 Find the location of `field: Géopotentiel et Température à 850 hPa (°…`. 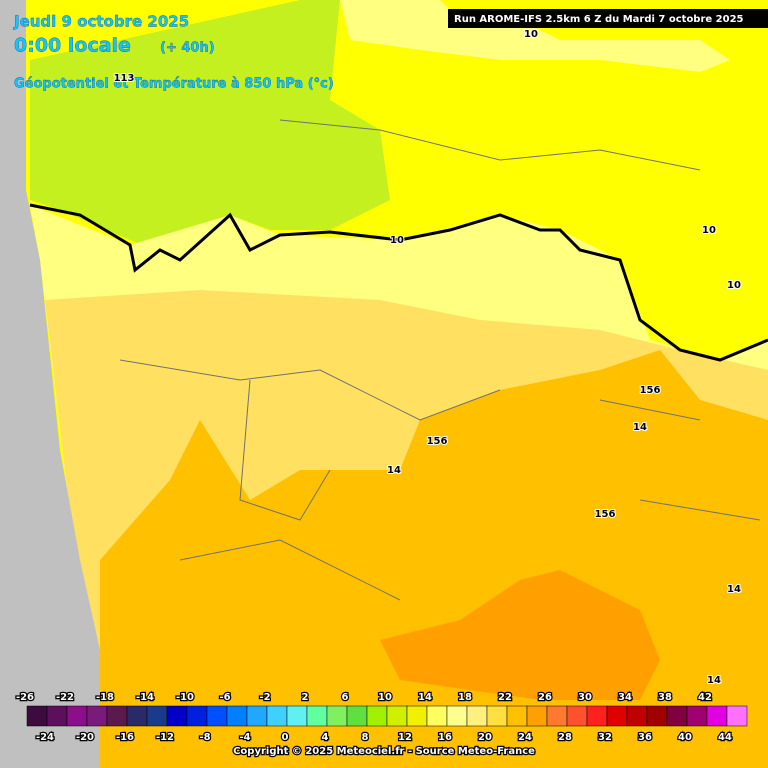

field: Géopotentiel et Température à 850 hPa (°… is located at coordinates (174, 84).